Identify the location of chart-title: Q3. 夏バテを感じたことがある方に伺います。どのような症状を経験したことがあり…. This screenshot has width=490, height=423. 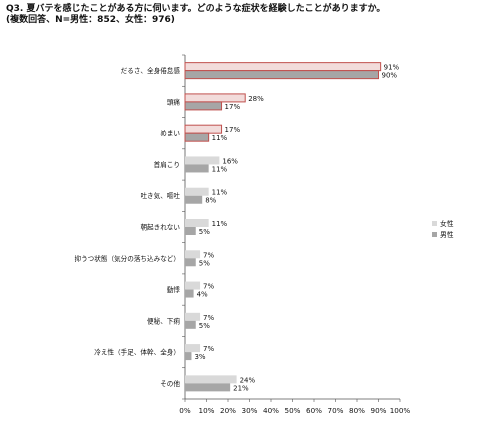
(196, 9).